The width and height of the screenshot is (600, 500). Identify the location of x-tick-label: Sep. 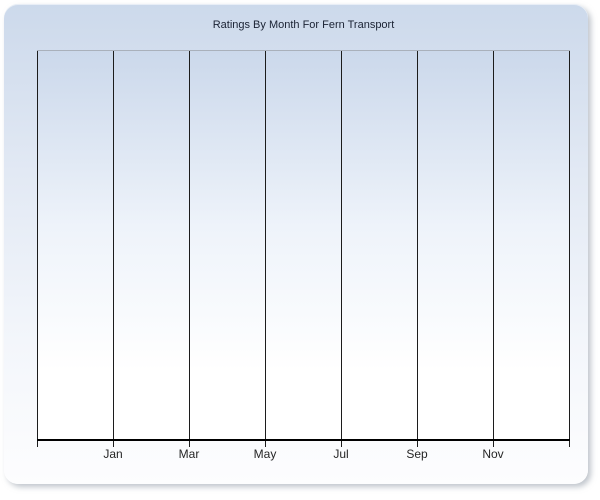
(417, 454).